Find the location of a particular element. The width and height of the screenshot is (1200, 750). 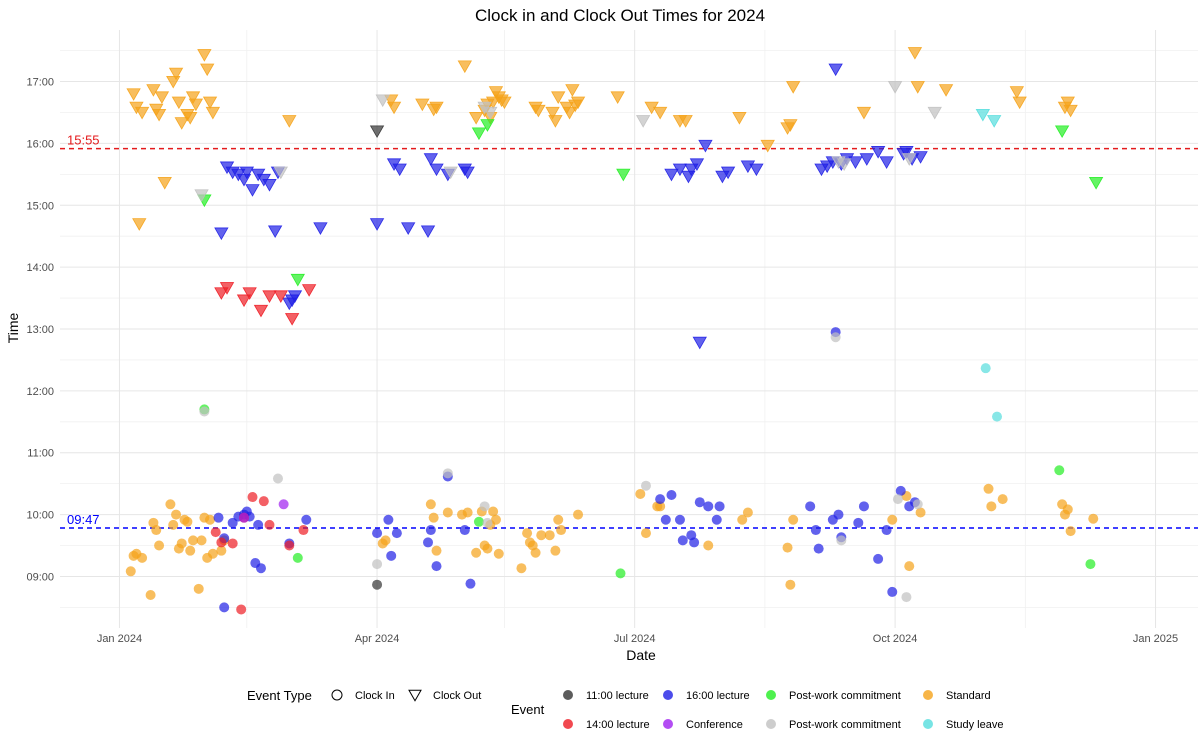

y-tick-label: 11:00 is located at coordinates (40, 454).